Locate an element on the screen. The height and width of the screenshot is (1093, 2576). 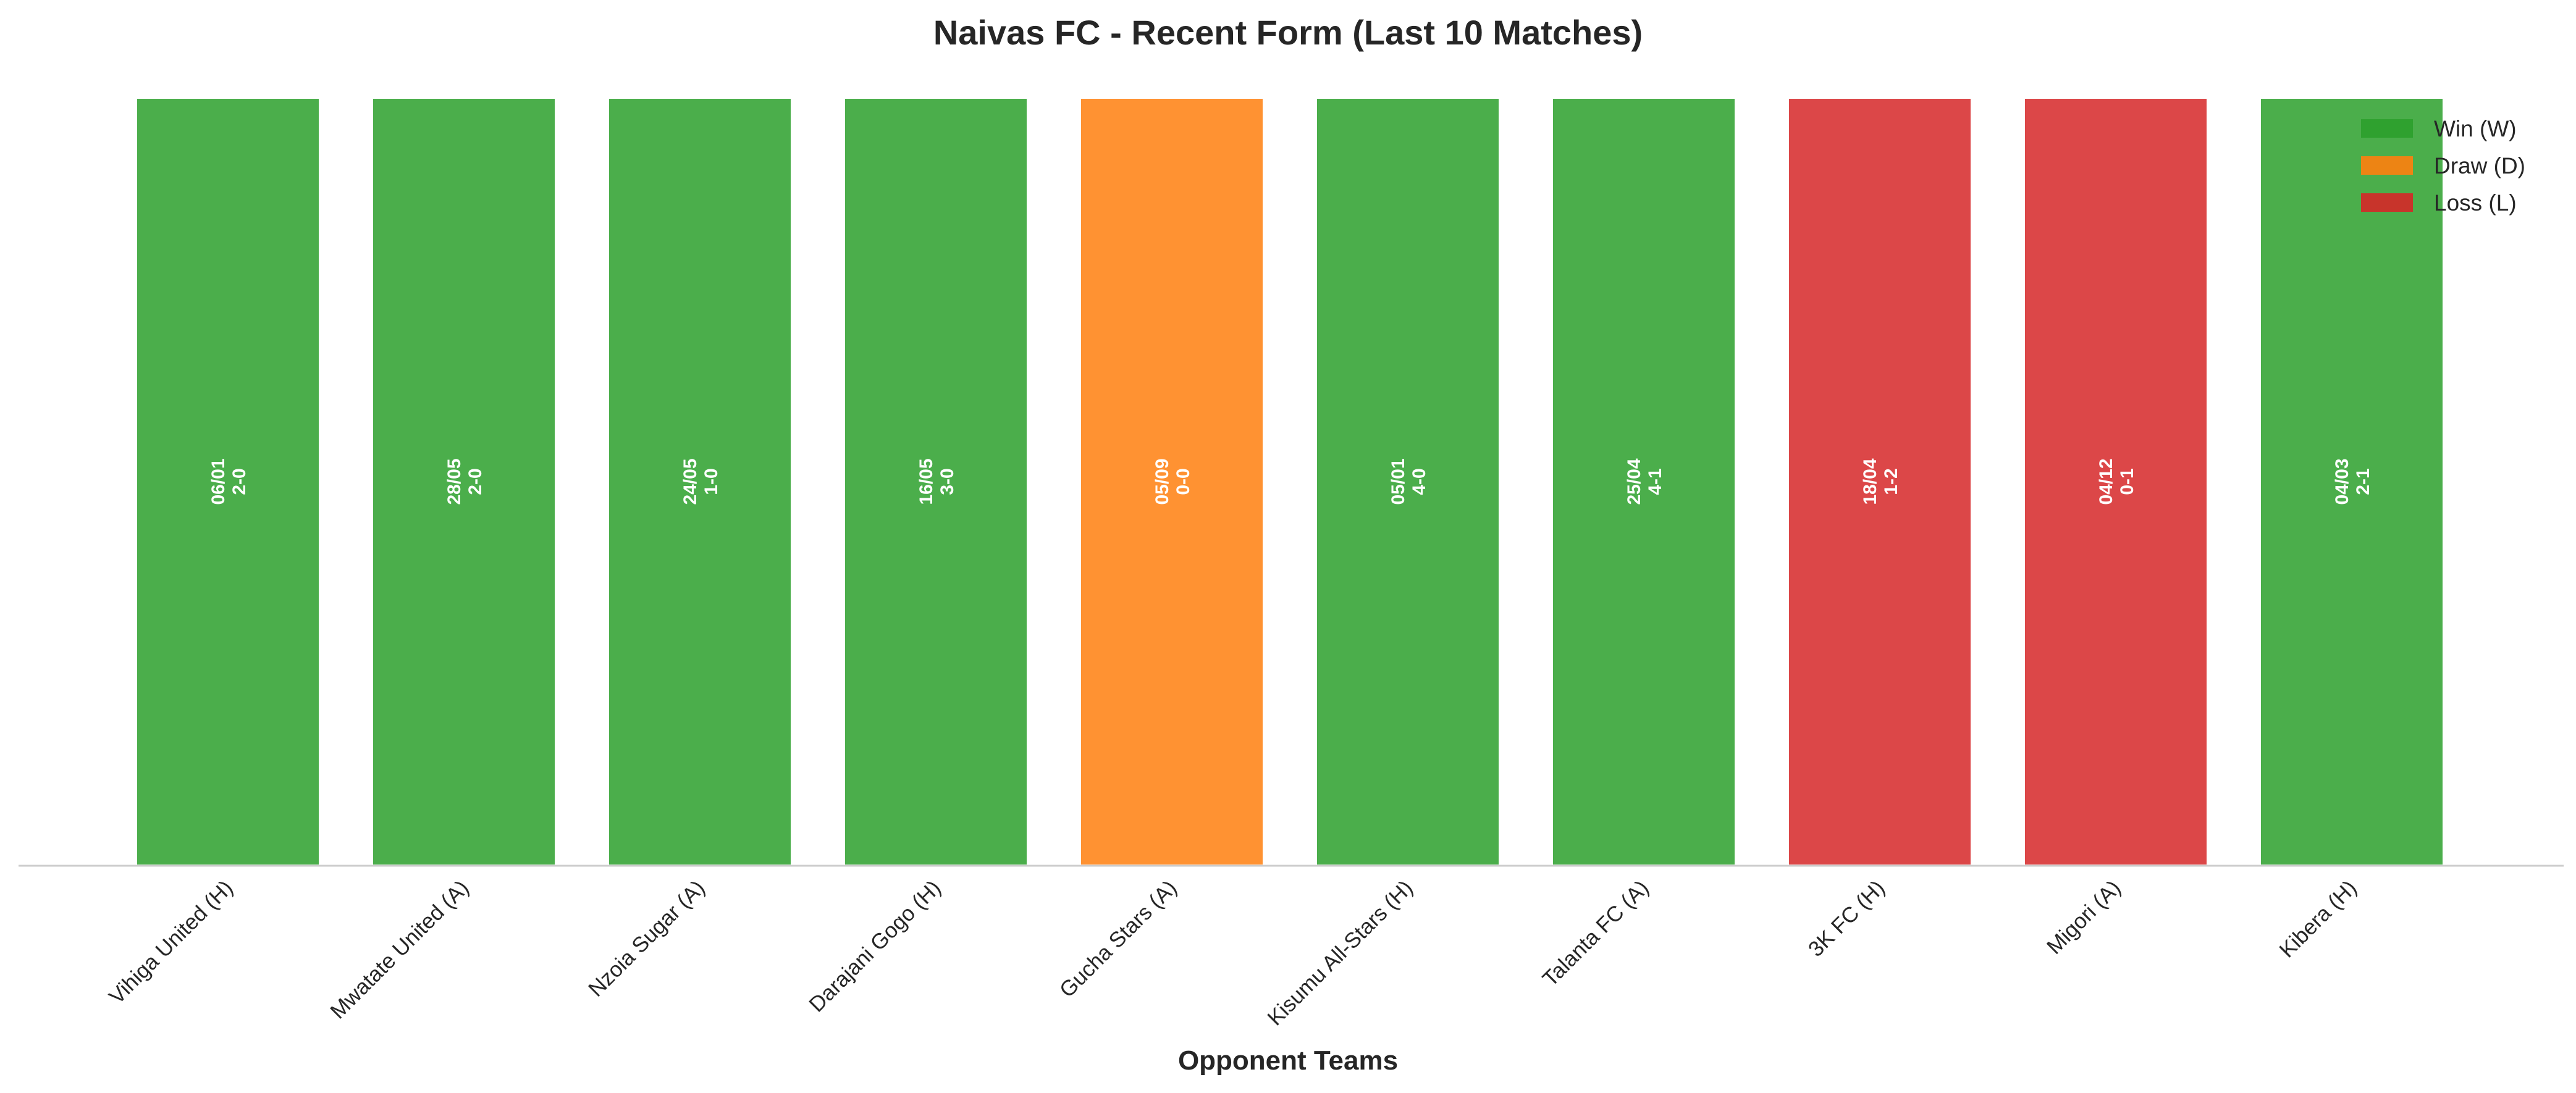
x-axis-label: Opponent Teams is located at coordinates (1288, 1060).